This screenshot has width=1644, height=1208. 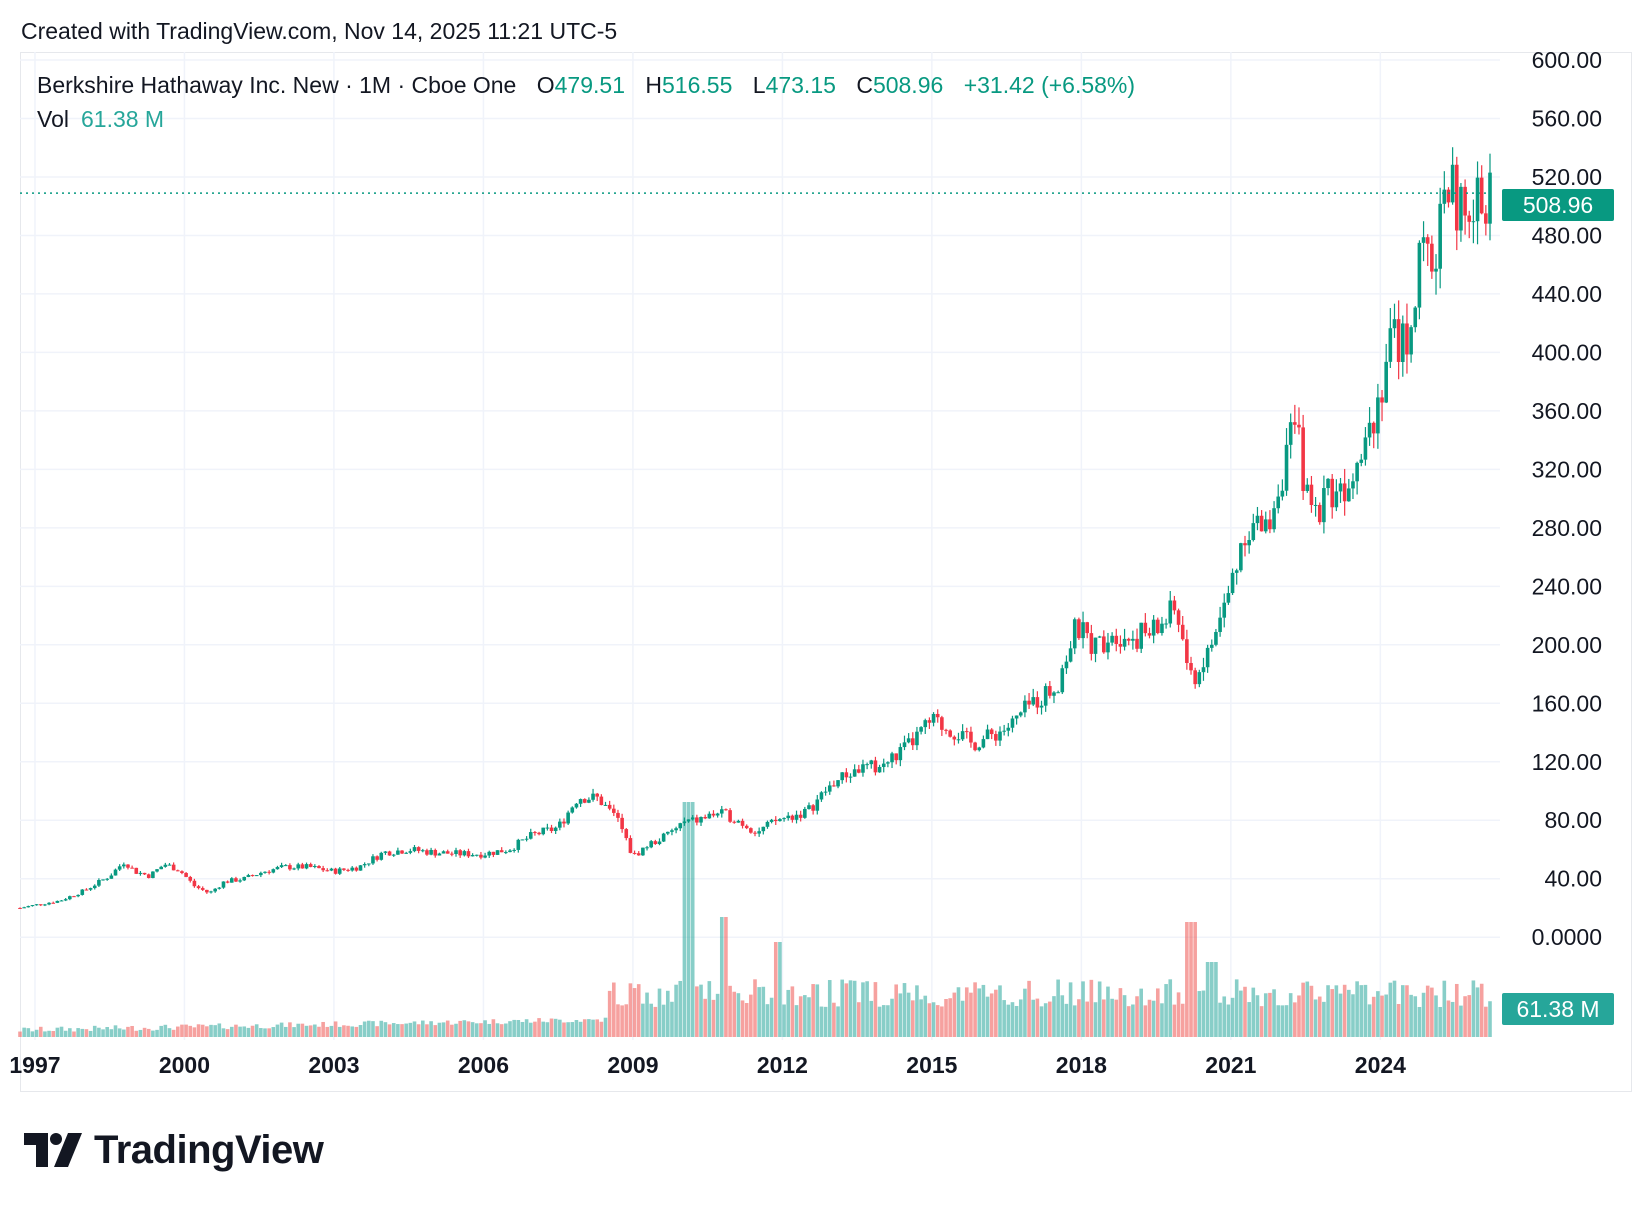 What do you see at coordinates (864, 85) in the screenshot?
I see `close-label: C` at bounding box center [864, 85].